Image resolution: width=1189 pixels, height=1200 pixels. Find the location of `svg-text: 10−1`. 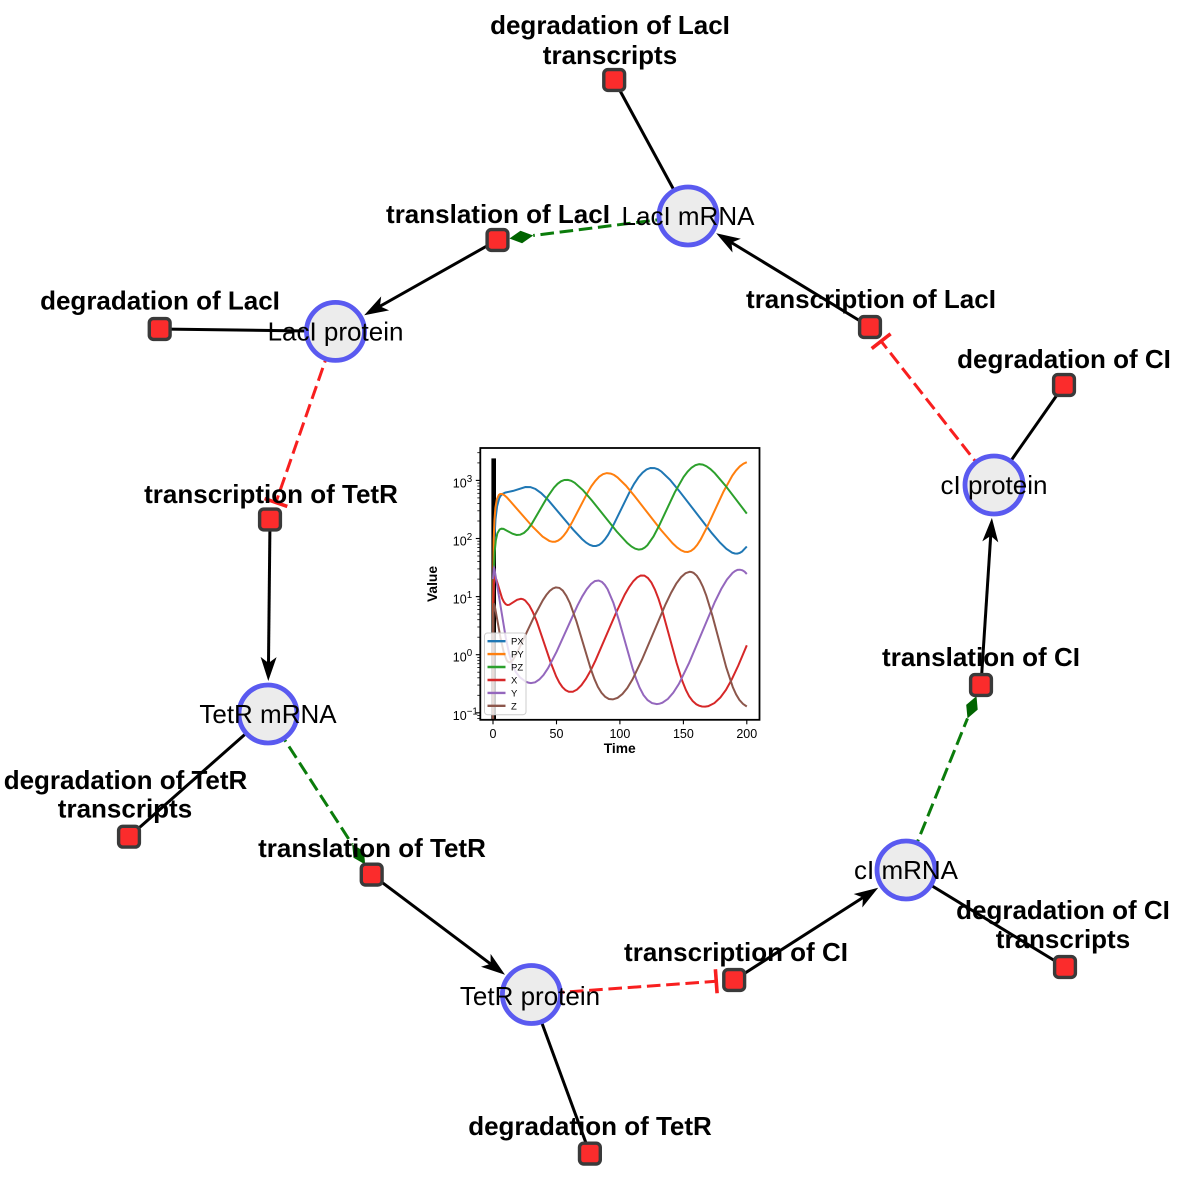

svg-text: 10−1 is located at coordinates (465, 714).